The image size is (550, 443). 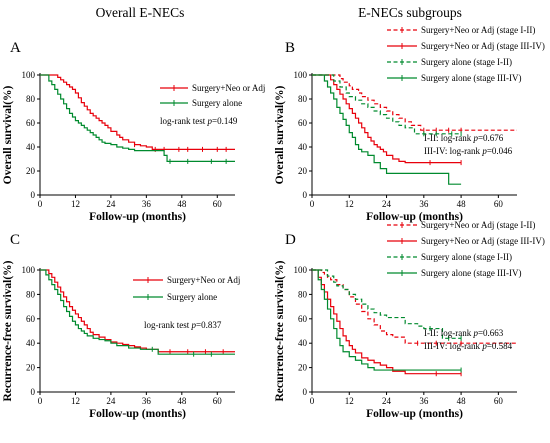 I want to click on annotation: log-rank test p=0.149, so click(x=199, y=121).